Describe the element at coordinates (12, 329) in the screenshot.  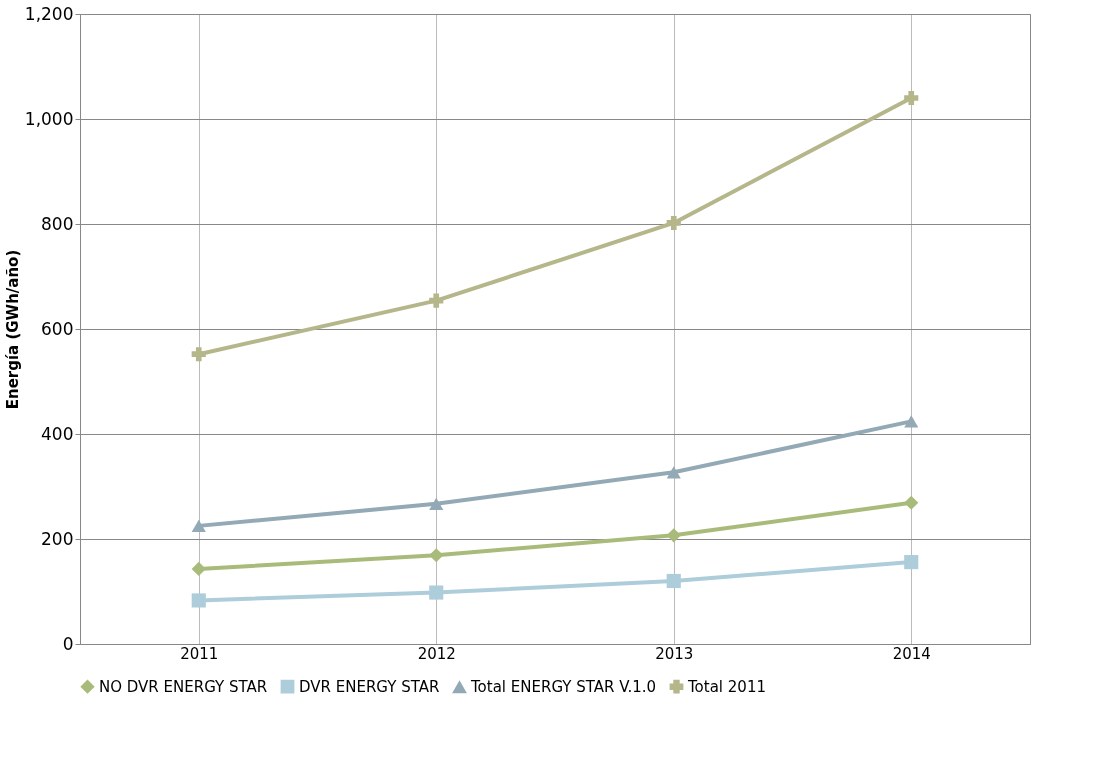
I see `y-axis-title: Energía (GWh/año)` at that location.